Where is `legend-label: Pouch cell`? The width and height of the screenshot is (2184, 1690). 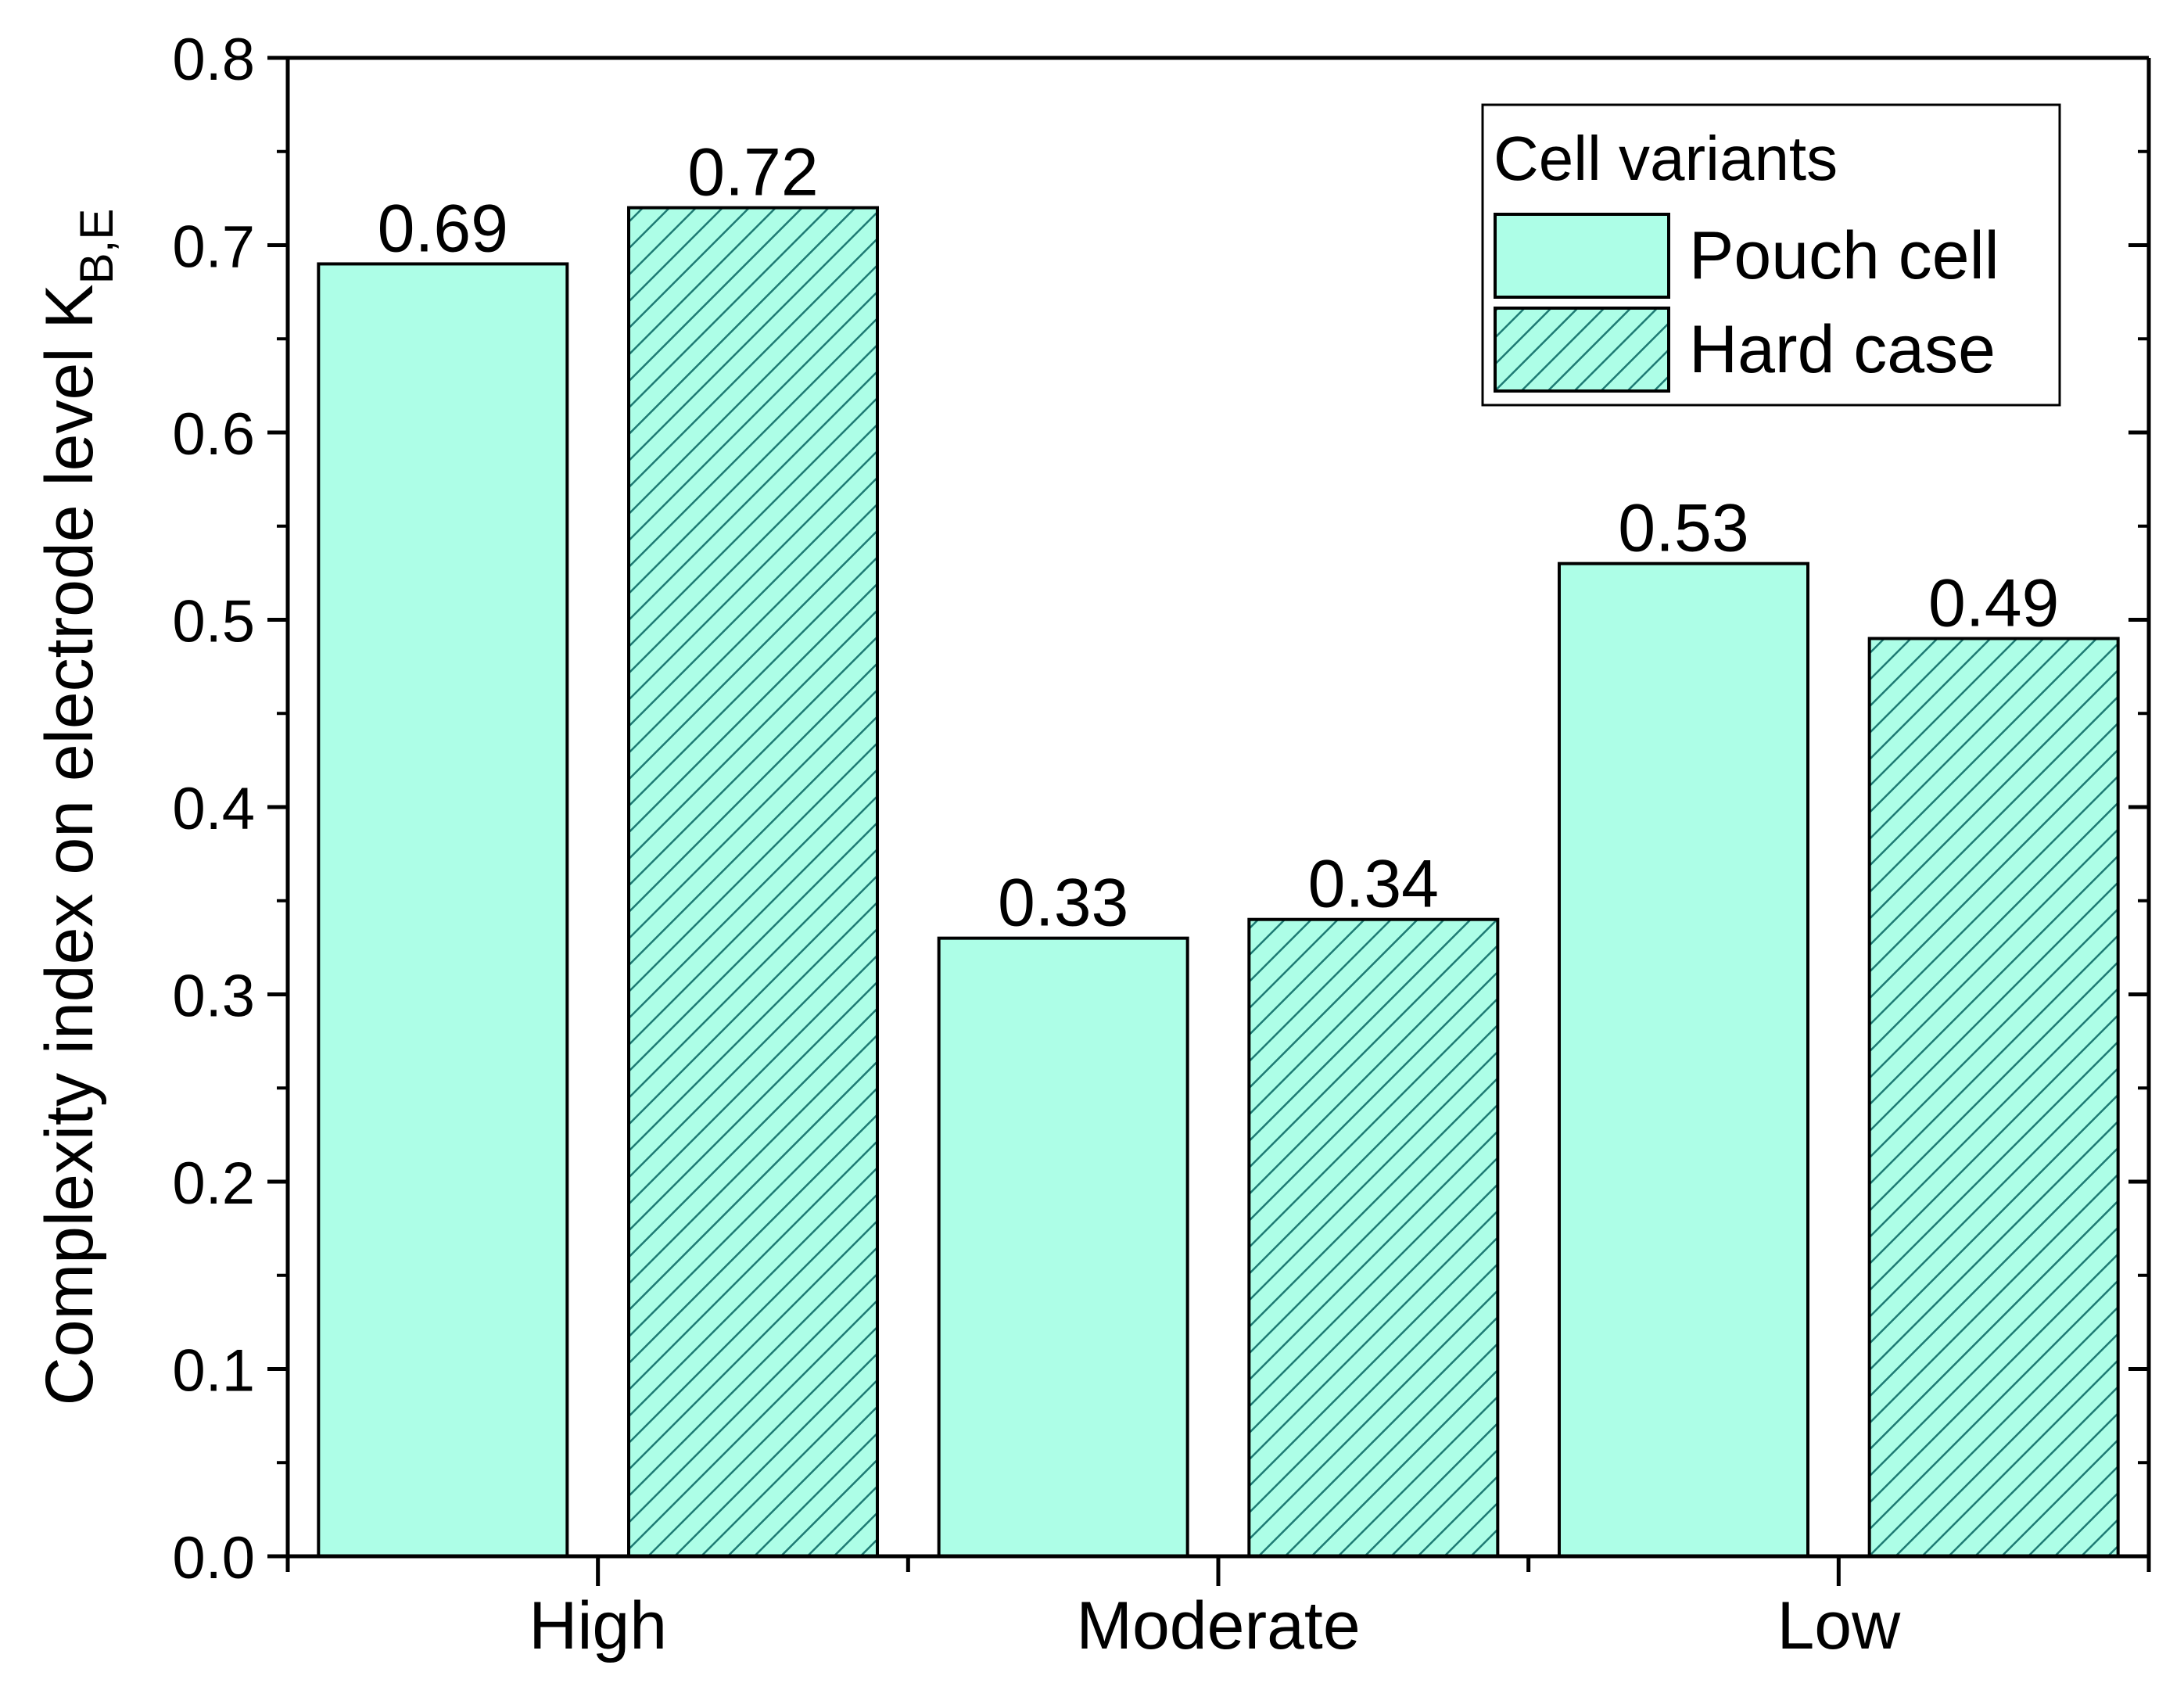 legend-label: Pouch cell is located at coordinates (1844, 256).